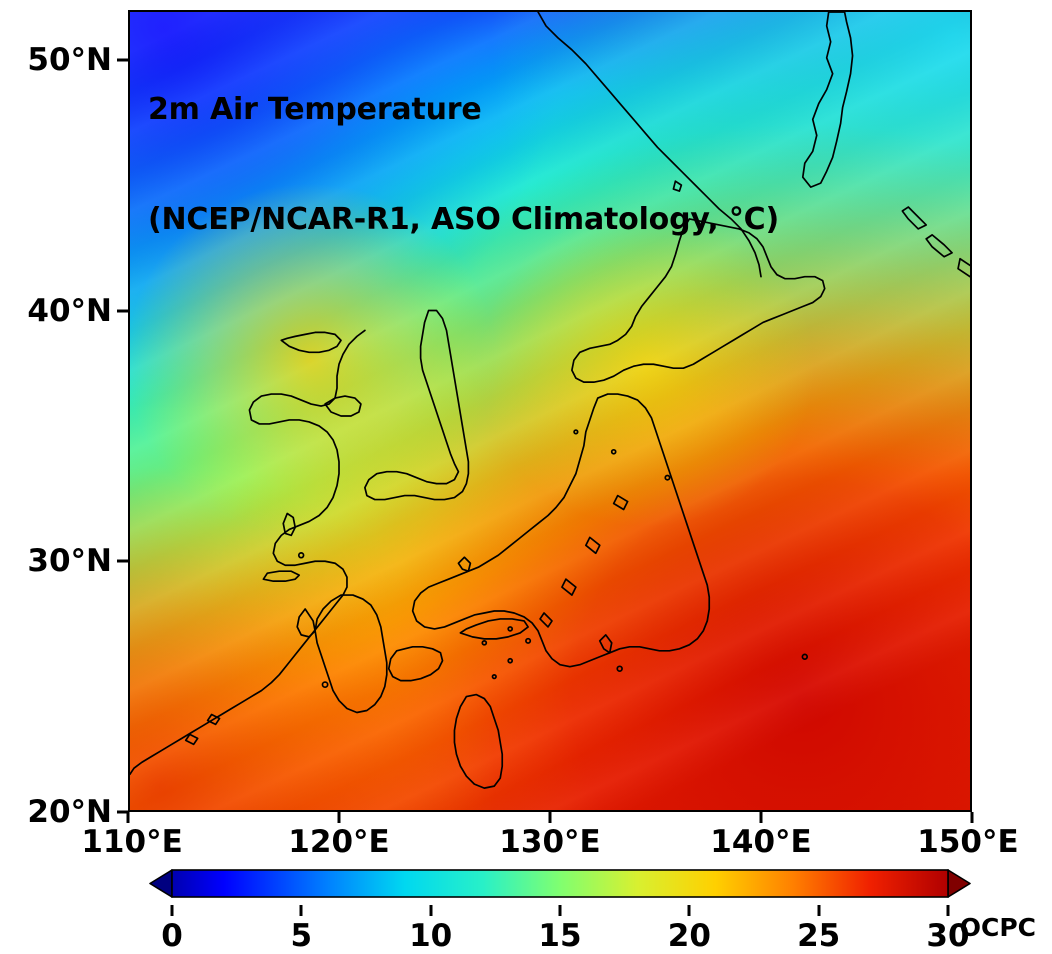 The width and height of the screenshot is (1052, 954). What do you see at coordinates (463, 220) in the screenshot?
I see `chart-title-line2: (NCEP/NCAR-R1, ASO Climatology, °C)` at bounding box center [463, 220].